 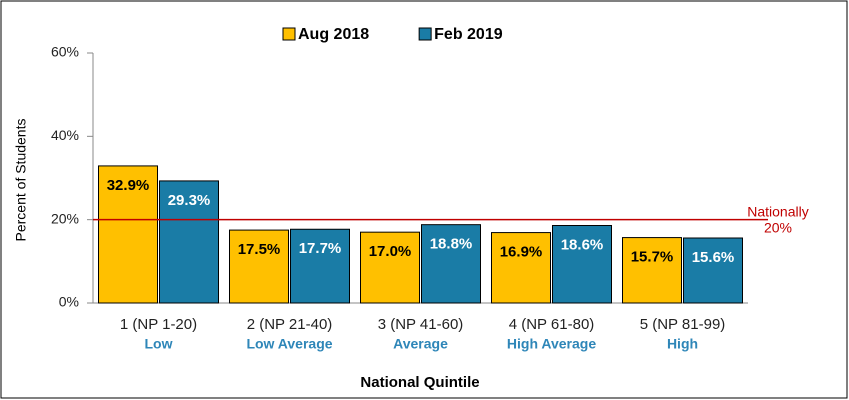 What do you see at coordinates (419, 382) in the screenshot?
I see `x-axis-title: National Quintile` at bounding box center [419, 382].